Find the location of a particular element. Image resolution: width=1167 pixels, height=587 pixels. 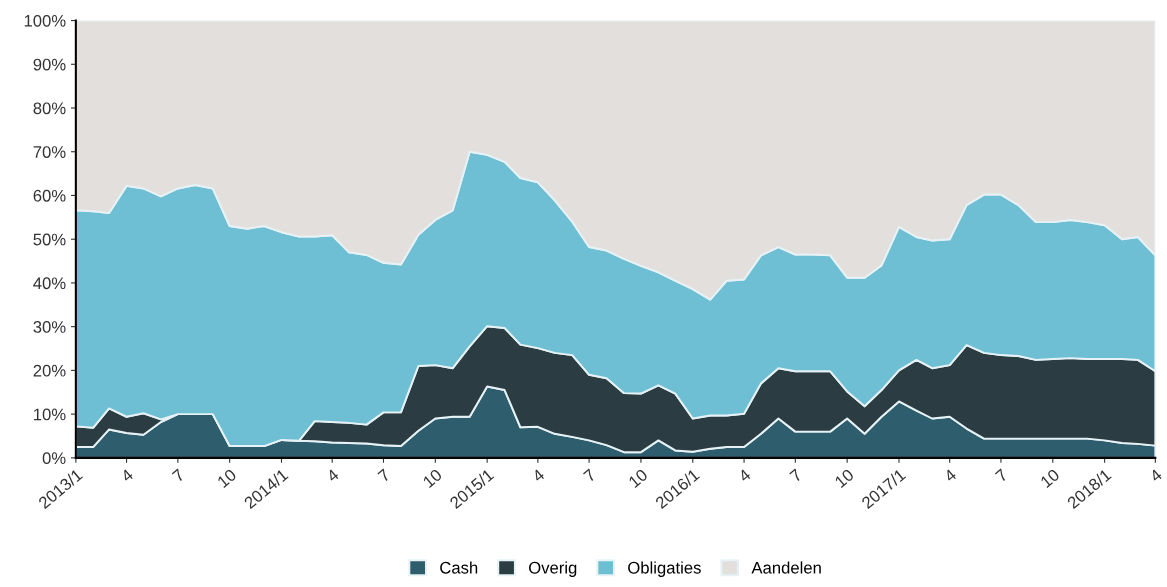

y-tick-label: 100% is located at coordinates (45, 20).